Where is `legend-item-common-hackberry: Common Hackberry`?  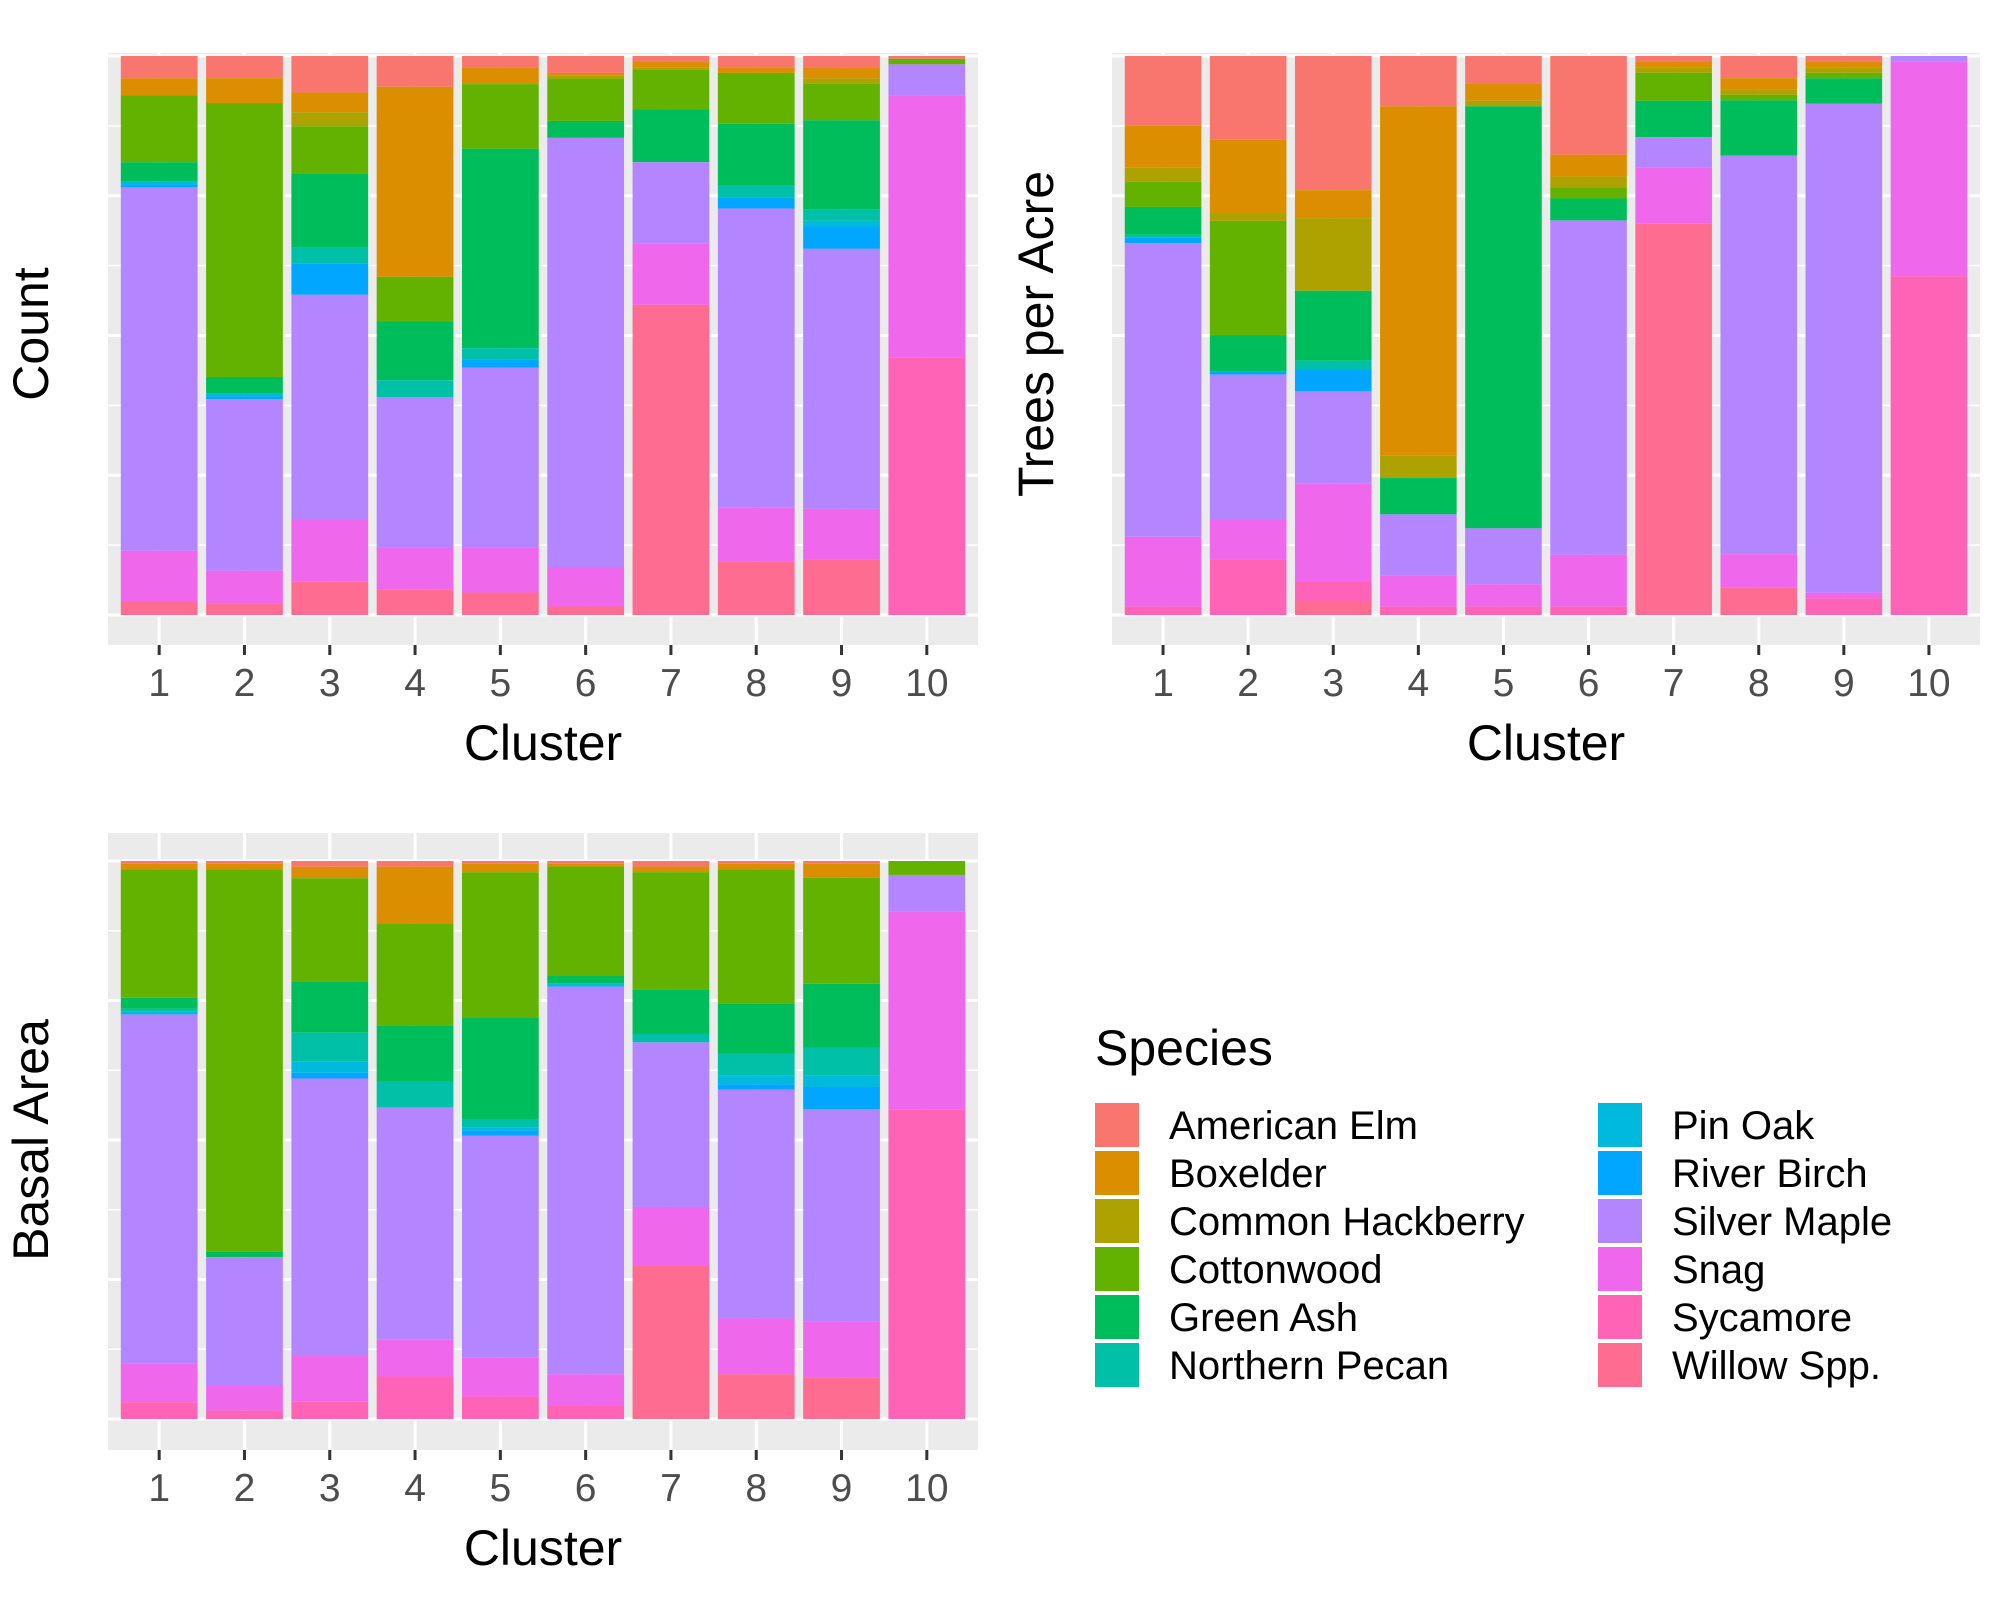
legend-item-common-hackberry: Common Hackberry is located at coordinates (1310, 1221).